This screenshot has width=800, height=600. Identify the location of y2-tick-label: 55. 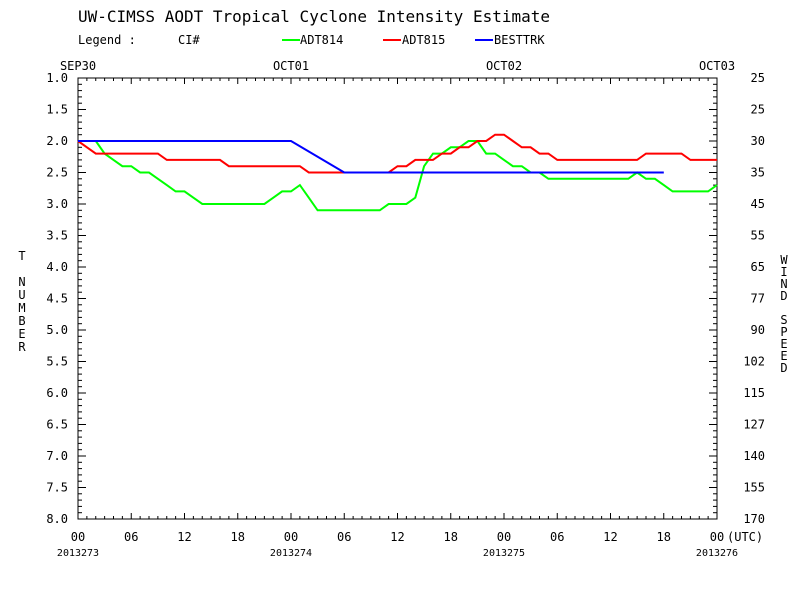
(758, 236).